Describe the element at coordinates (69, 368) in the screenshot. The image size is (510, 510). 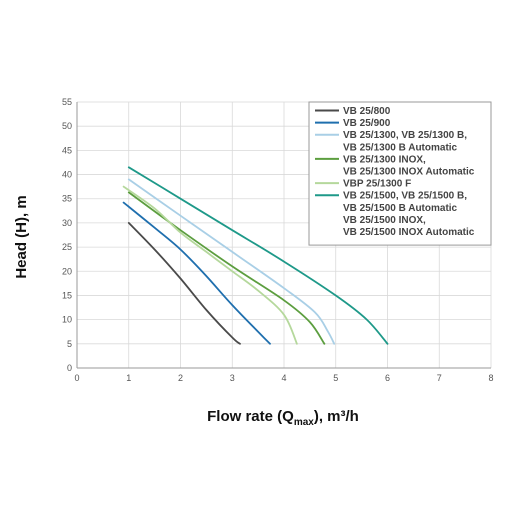
I see `y-tick-label: 0` at that location.